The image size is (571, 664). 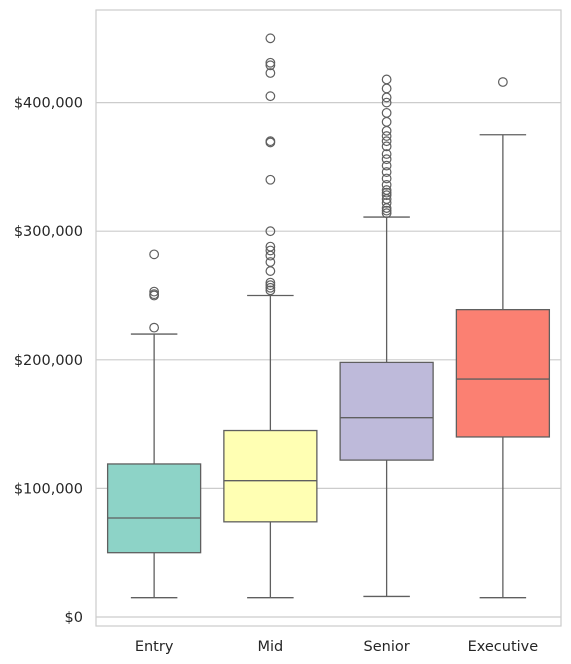 I want to click on box-group-mid, so click(x=270, y=316).